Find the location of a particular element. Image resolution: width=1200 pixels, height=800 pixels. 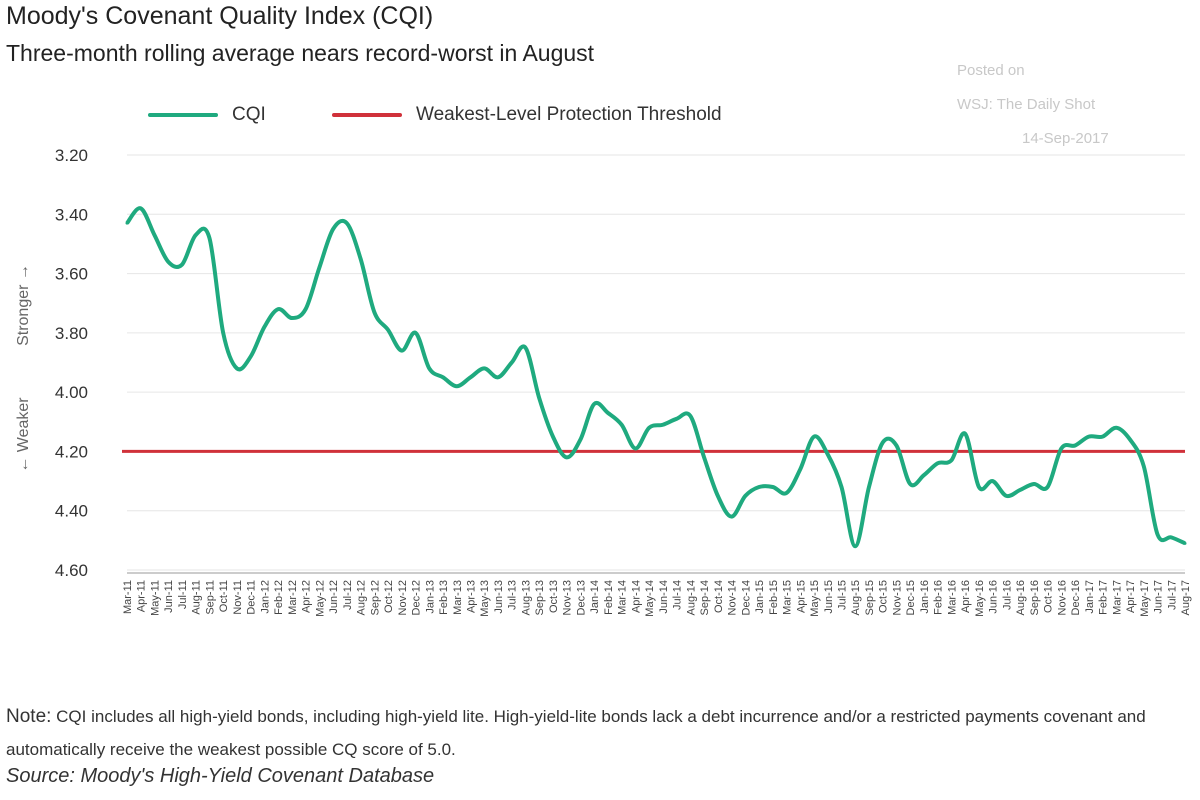

x-tick-label: Nov-13 is located at coordinates (568, 597).